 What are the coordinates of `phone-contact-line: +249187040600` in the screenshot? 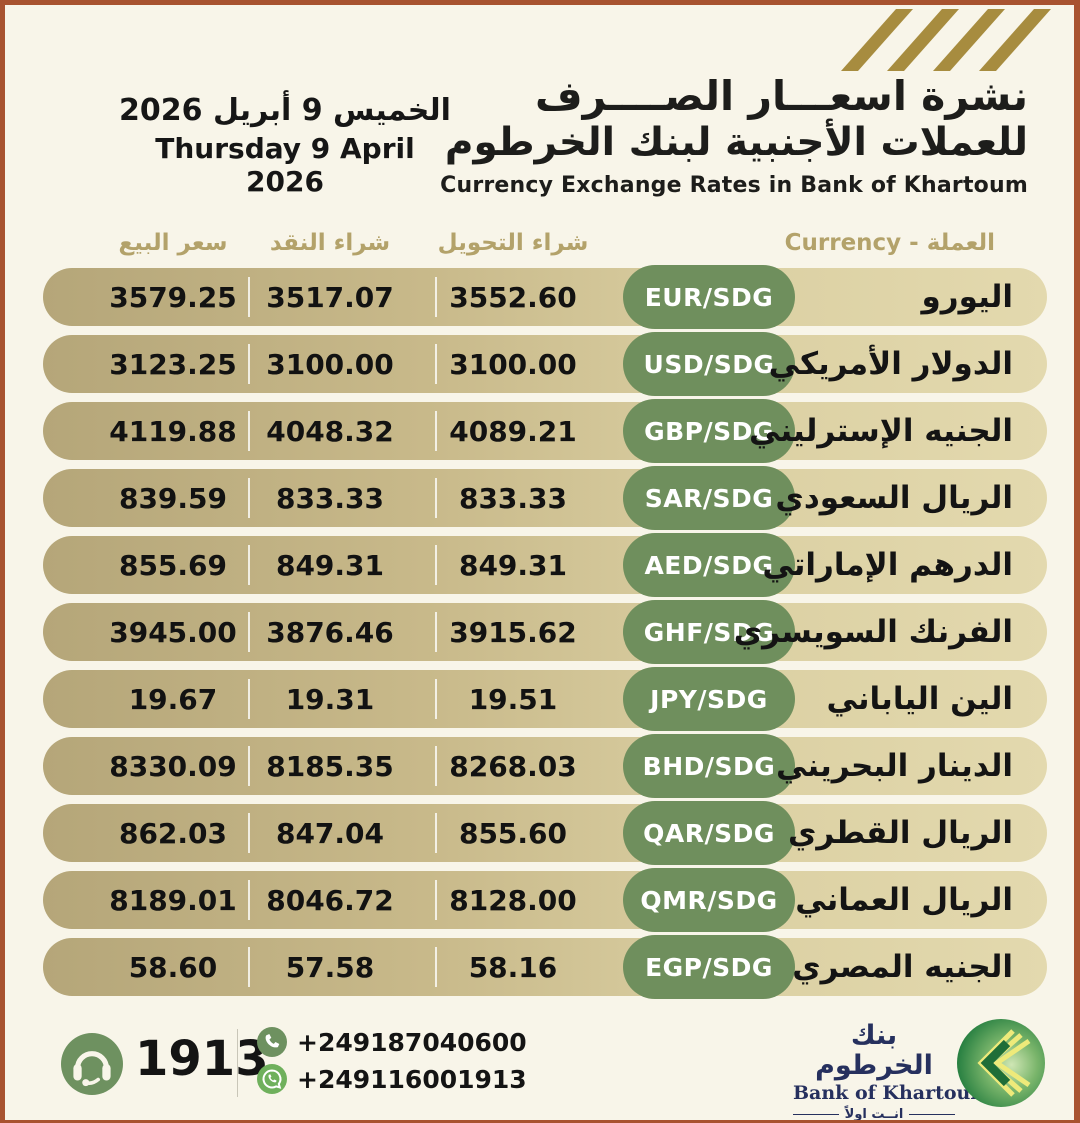 It's located at (392, 1042).